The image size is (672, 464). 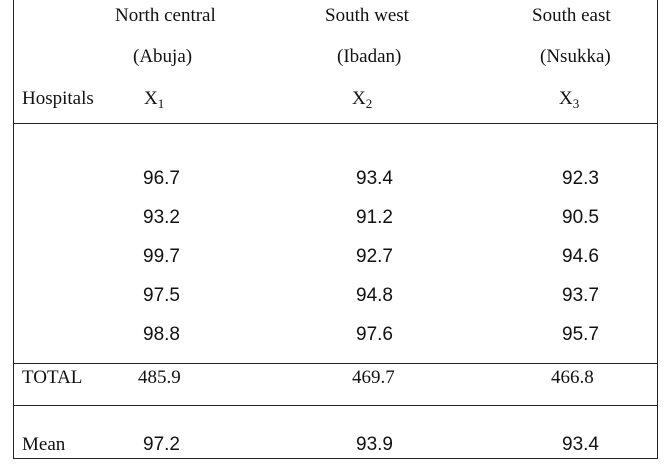 I want to click on table-cell: 96.7, so click(x=161, y=178).